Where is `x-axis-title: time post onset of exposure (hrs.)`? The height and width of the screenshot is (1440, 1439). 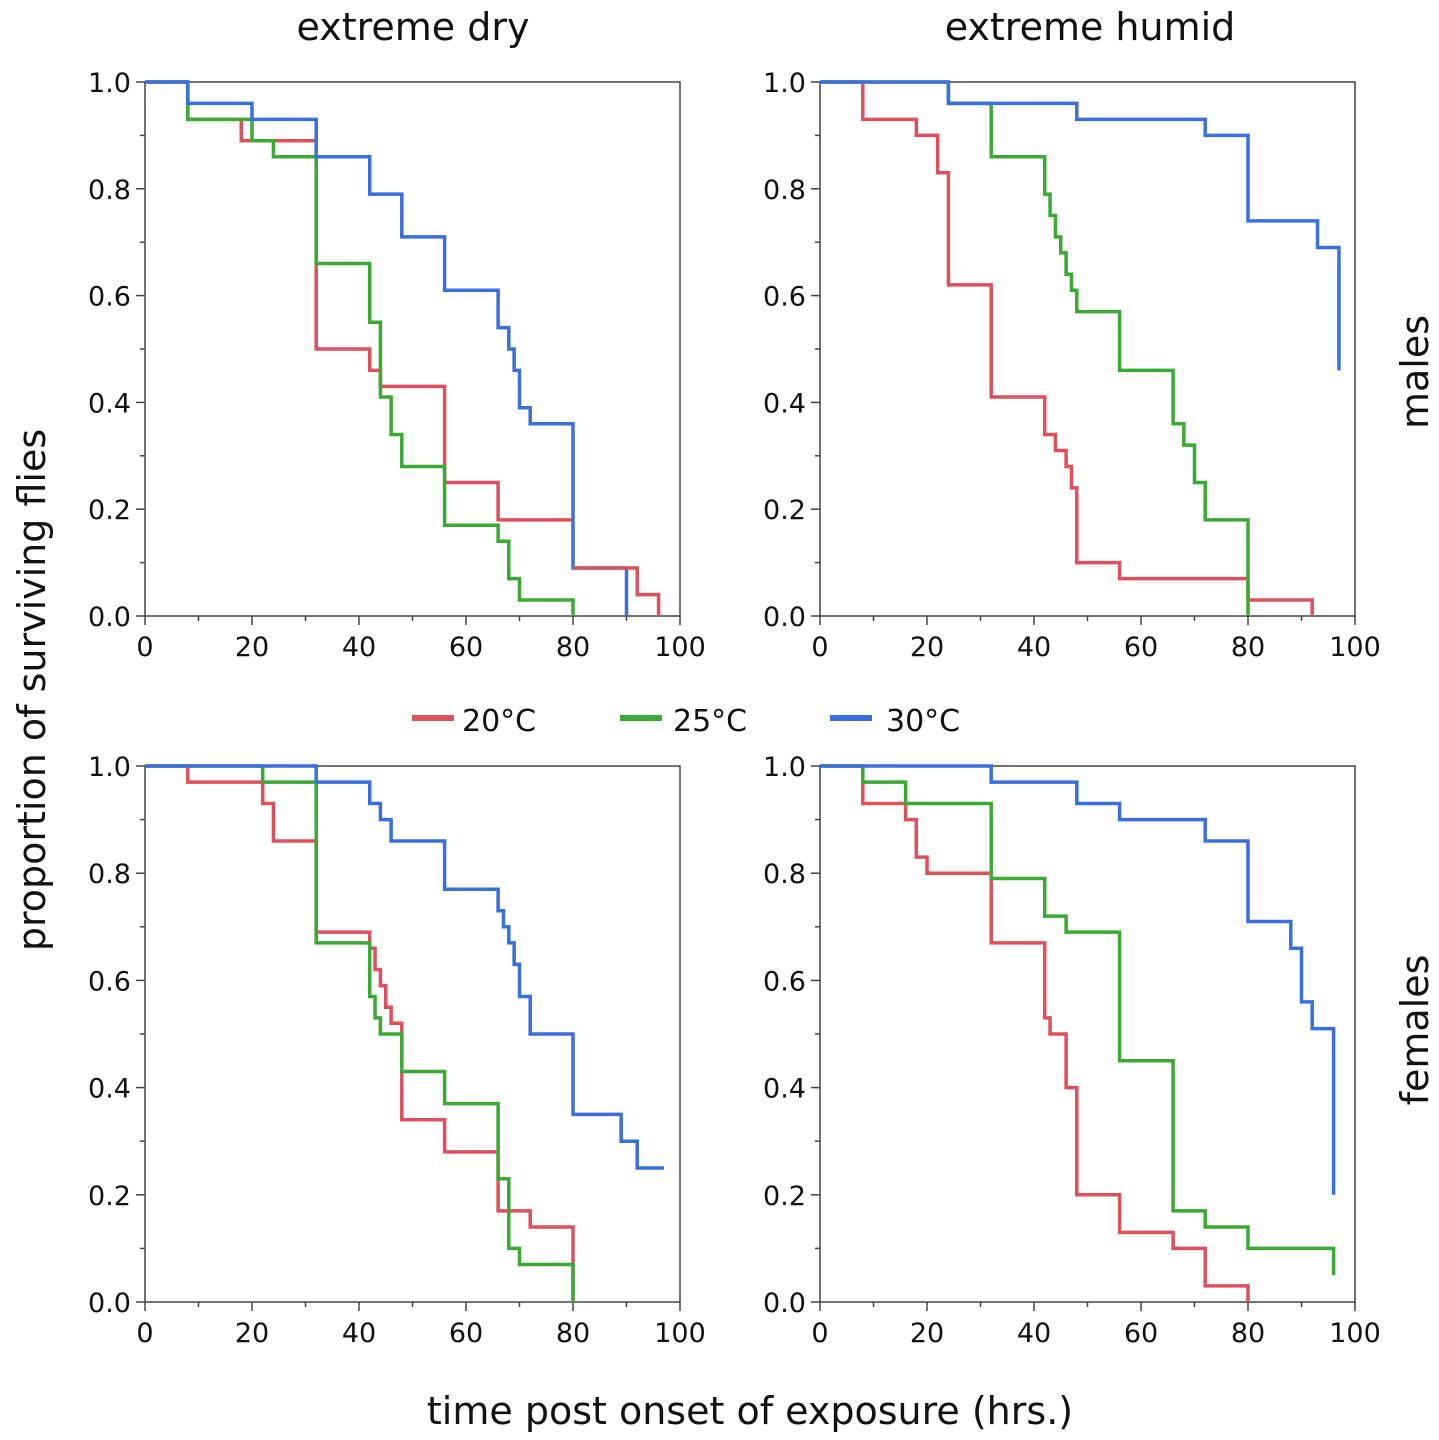
x-axis-title: time post onset of exposure (hrs.) is located at coordinates (750, 1411).